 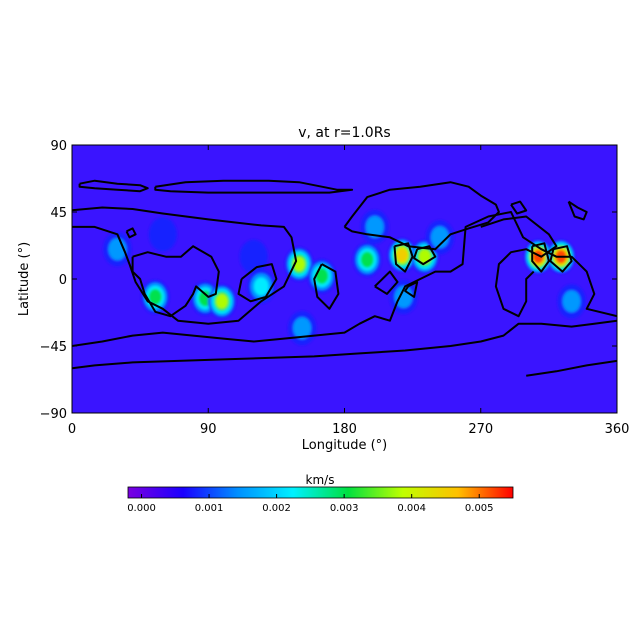 What do you see at coordinates (310, 504) in the screenshot?
I see `colorbar-ticks: 0.000 0.001 0.002 0.003 0.004 0.005` at bounding box center [310, 504].